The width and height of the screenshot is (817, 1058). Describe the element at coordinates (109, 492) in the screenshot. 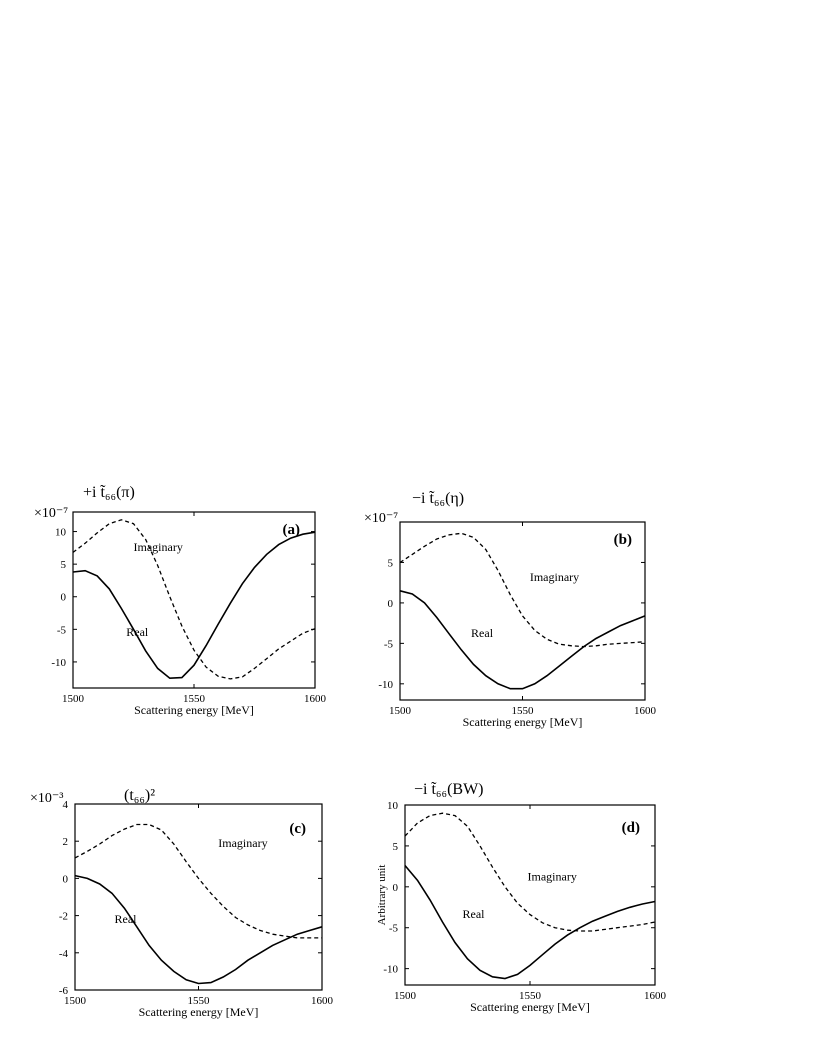

I see `panel-title: +i t̃₆₆(π)` at that location.